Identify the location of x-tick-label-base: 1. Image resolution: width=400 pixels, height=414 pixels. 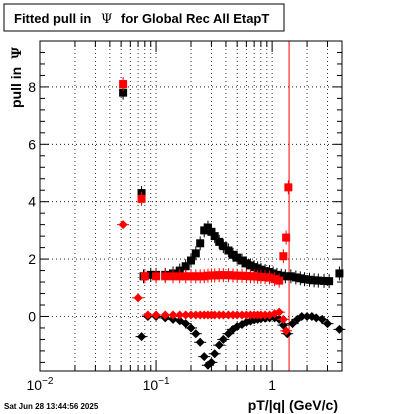
(272, 385).